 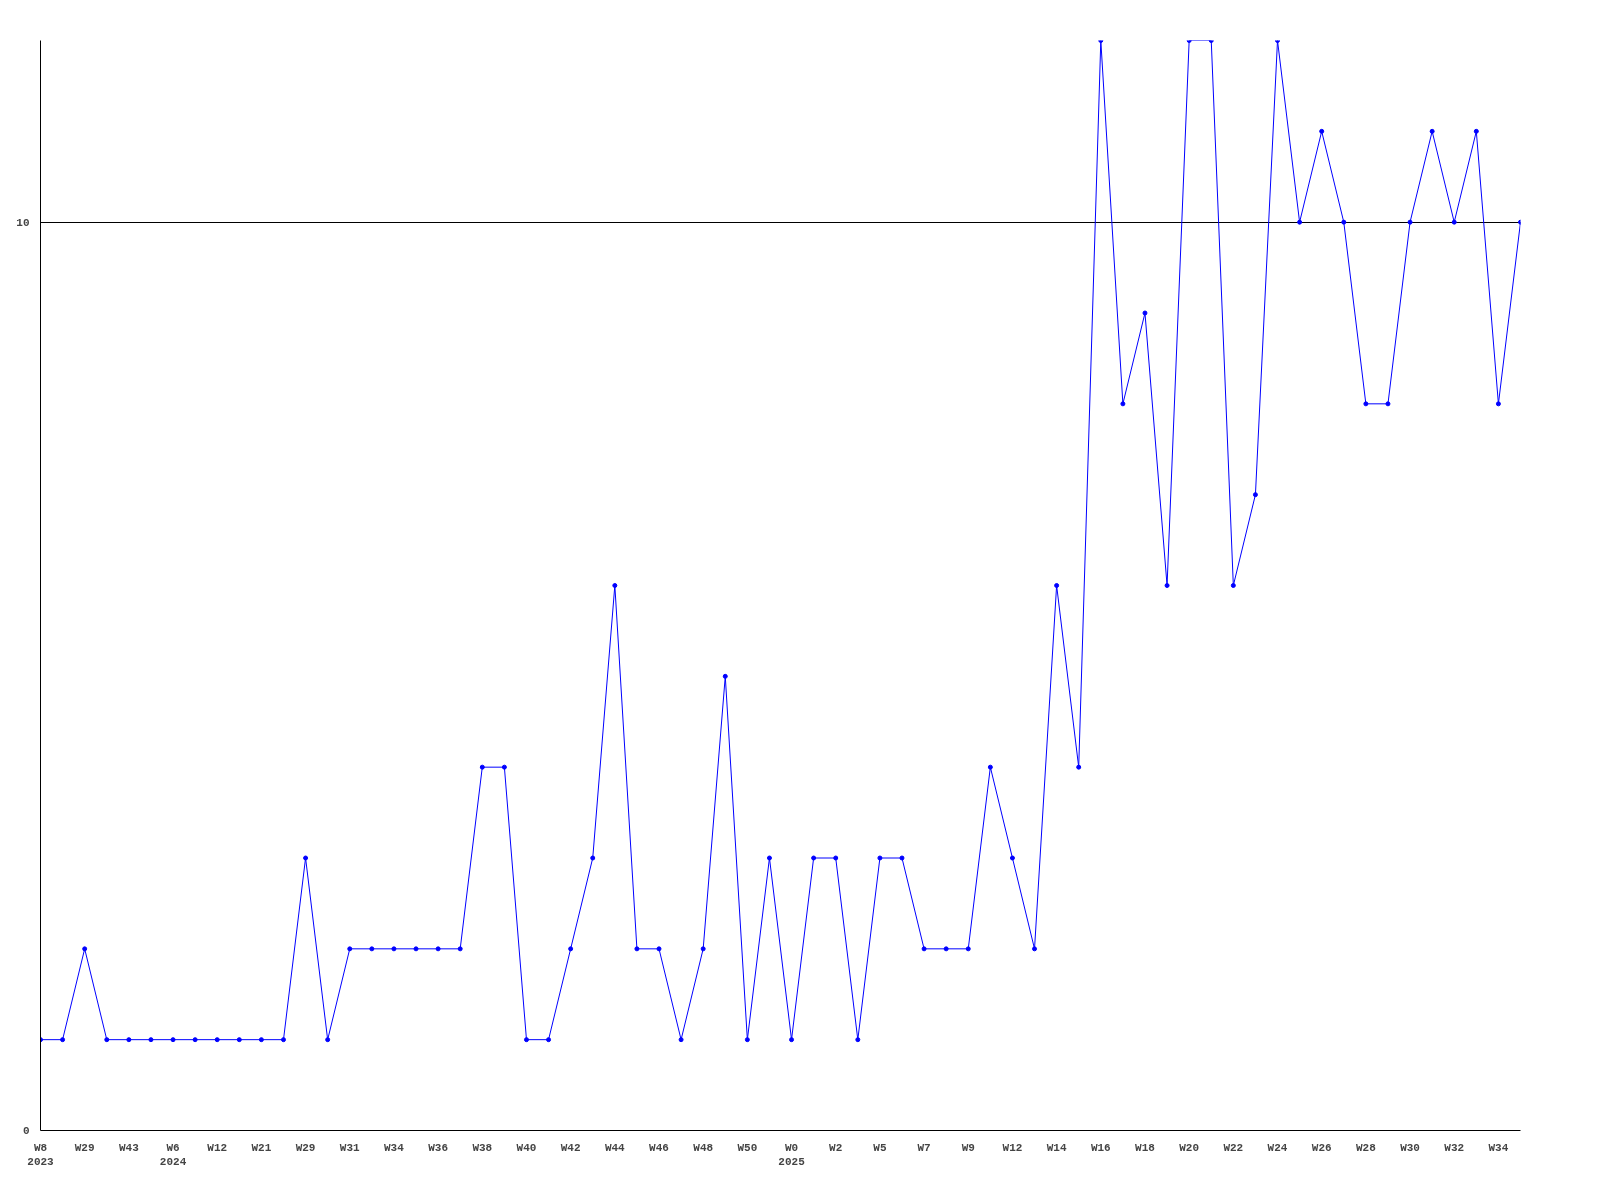 I want to click on x-tick-label: W31, so click(x=350, y=1147).